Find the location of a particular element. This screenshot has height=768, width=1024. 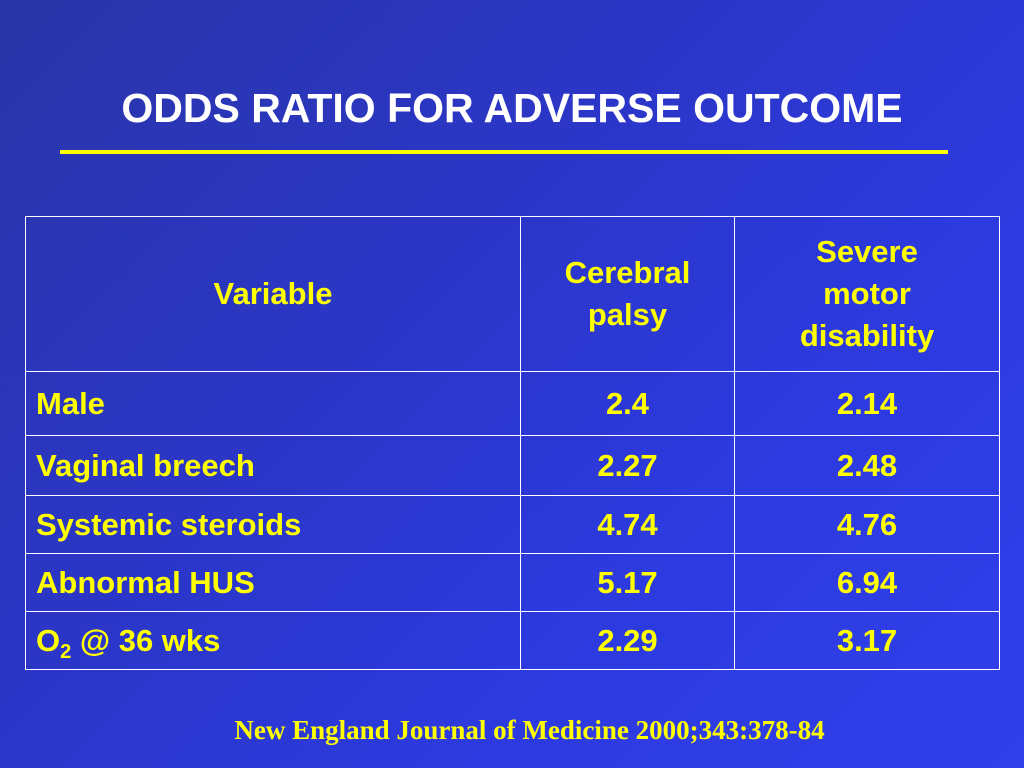

header-severe-motor-line2: motor is located at coordinates (867, 293).